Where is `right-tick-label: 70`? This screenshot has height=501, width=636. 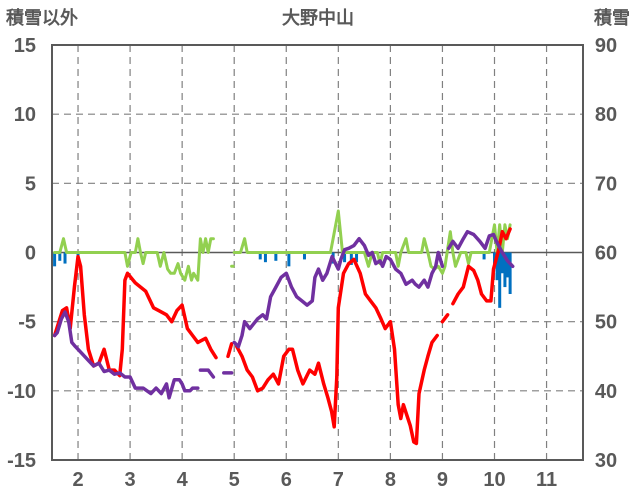 right-tick-label: 70 is located at coordinates (606, 184).